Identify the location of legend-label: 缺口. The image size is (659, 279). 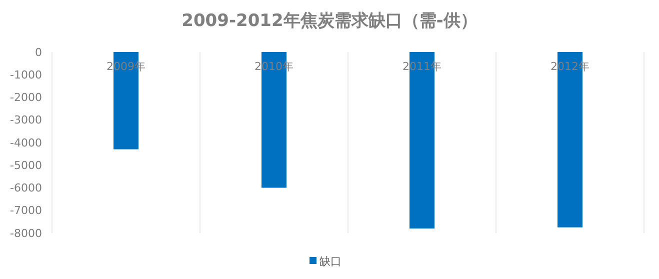
(331, 261).